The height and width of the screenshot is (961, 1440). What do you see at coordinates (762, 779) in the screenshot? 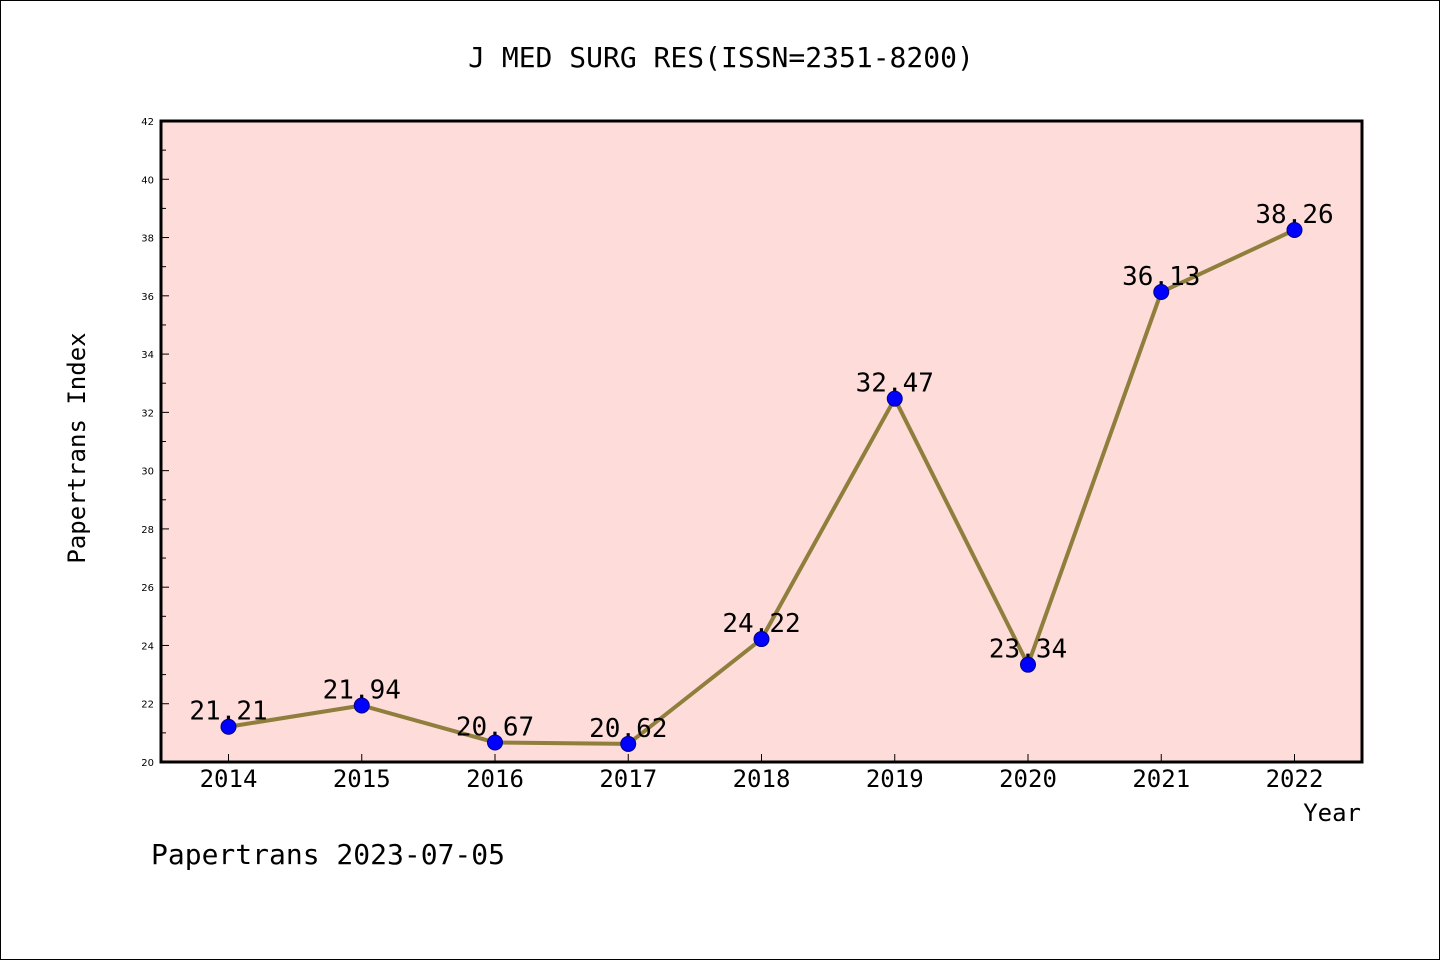
I see `x-tick-label: 2018` at bounding box center [762, 779].